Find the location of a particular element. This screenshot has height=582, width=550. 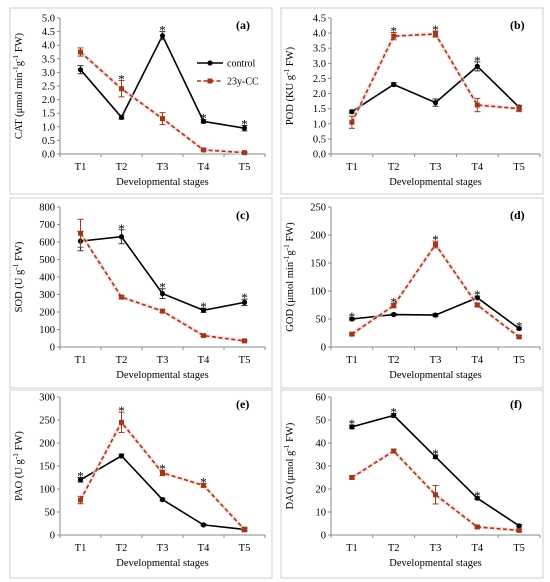

legend: control 23y-CC is located at coordinates (228, 73).